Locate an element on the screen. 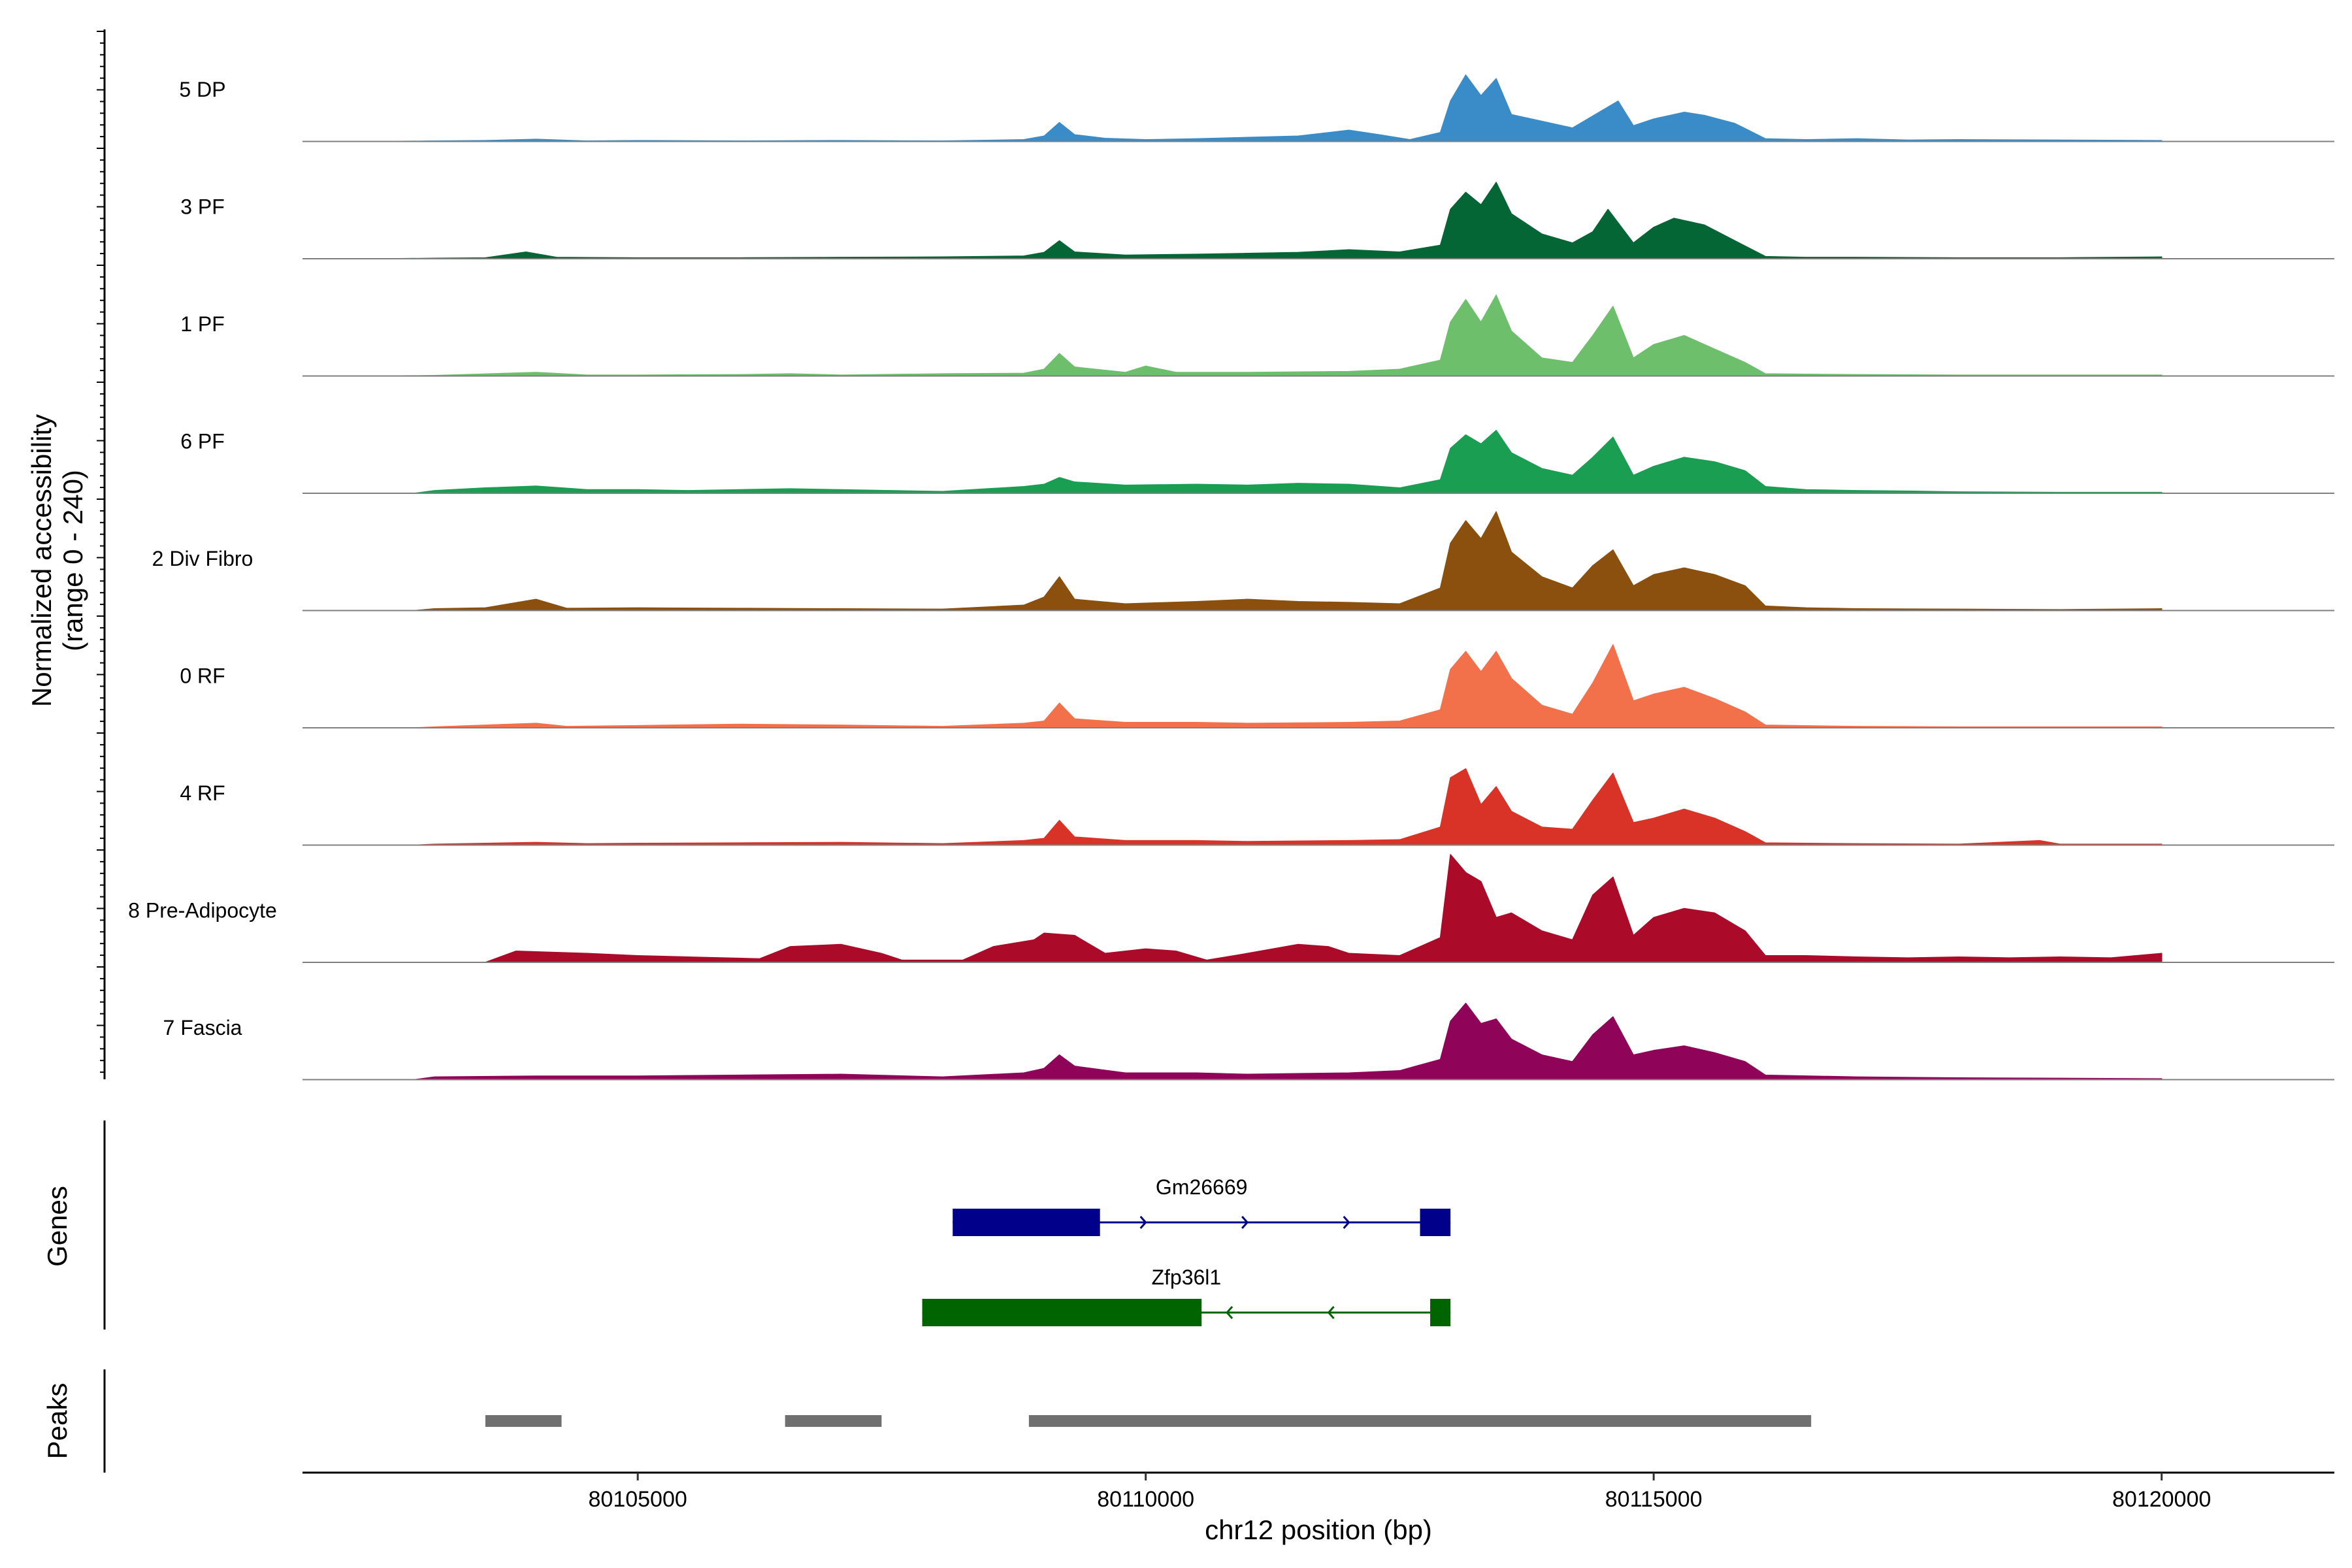  x-axis-ticks: 80105000 80110000 80115000 80120000 is located at coordinates (1400, 1492).